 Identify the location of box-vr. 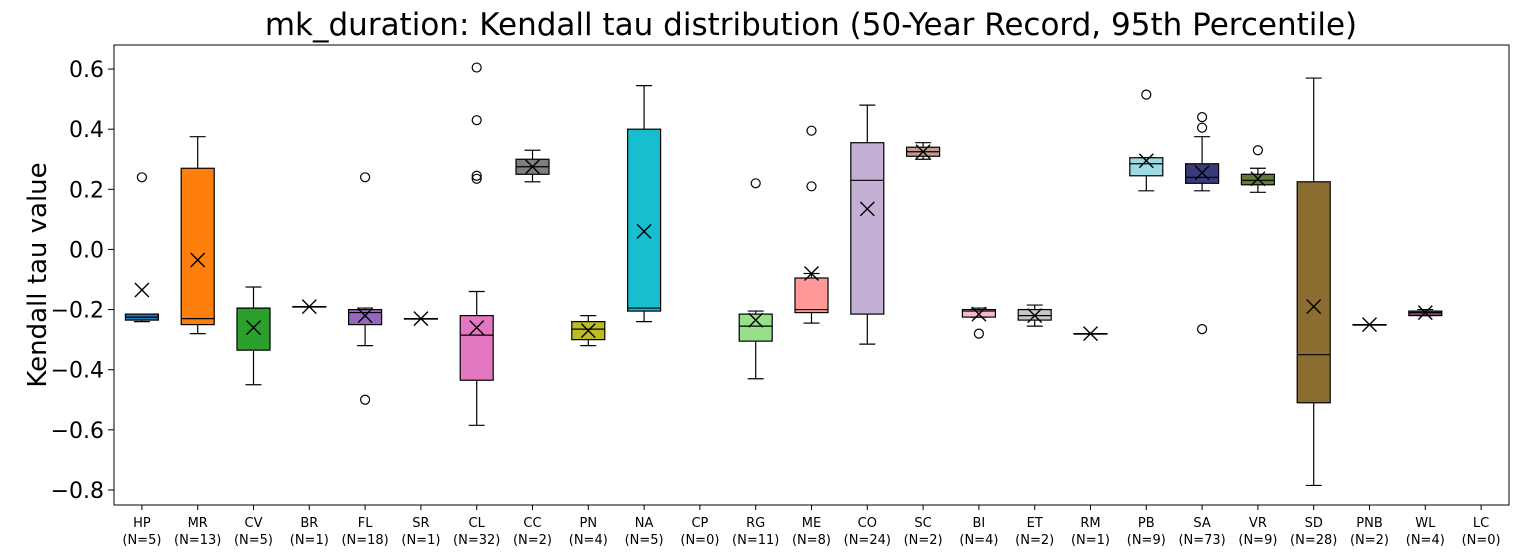
(1258, 169).